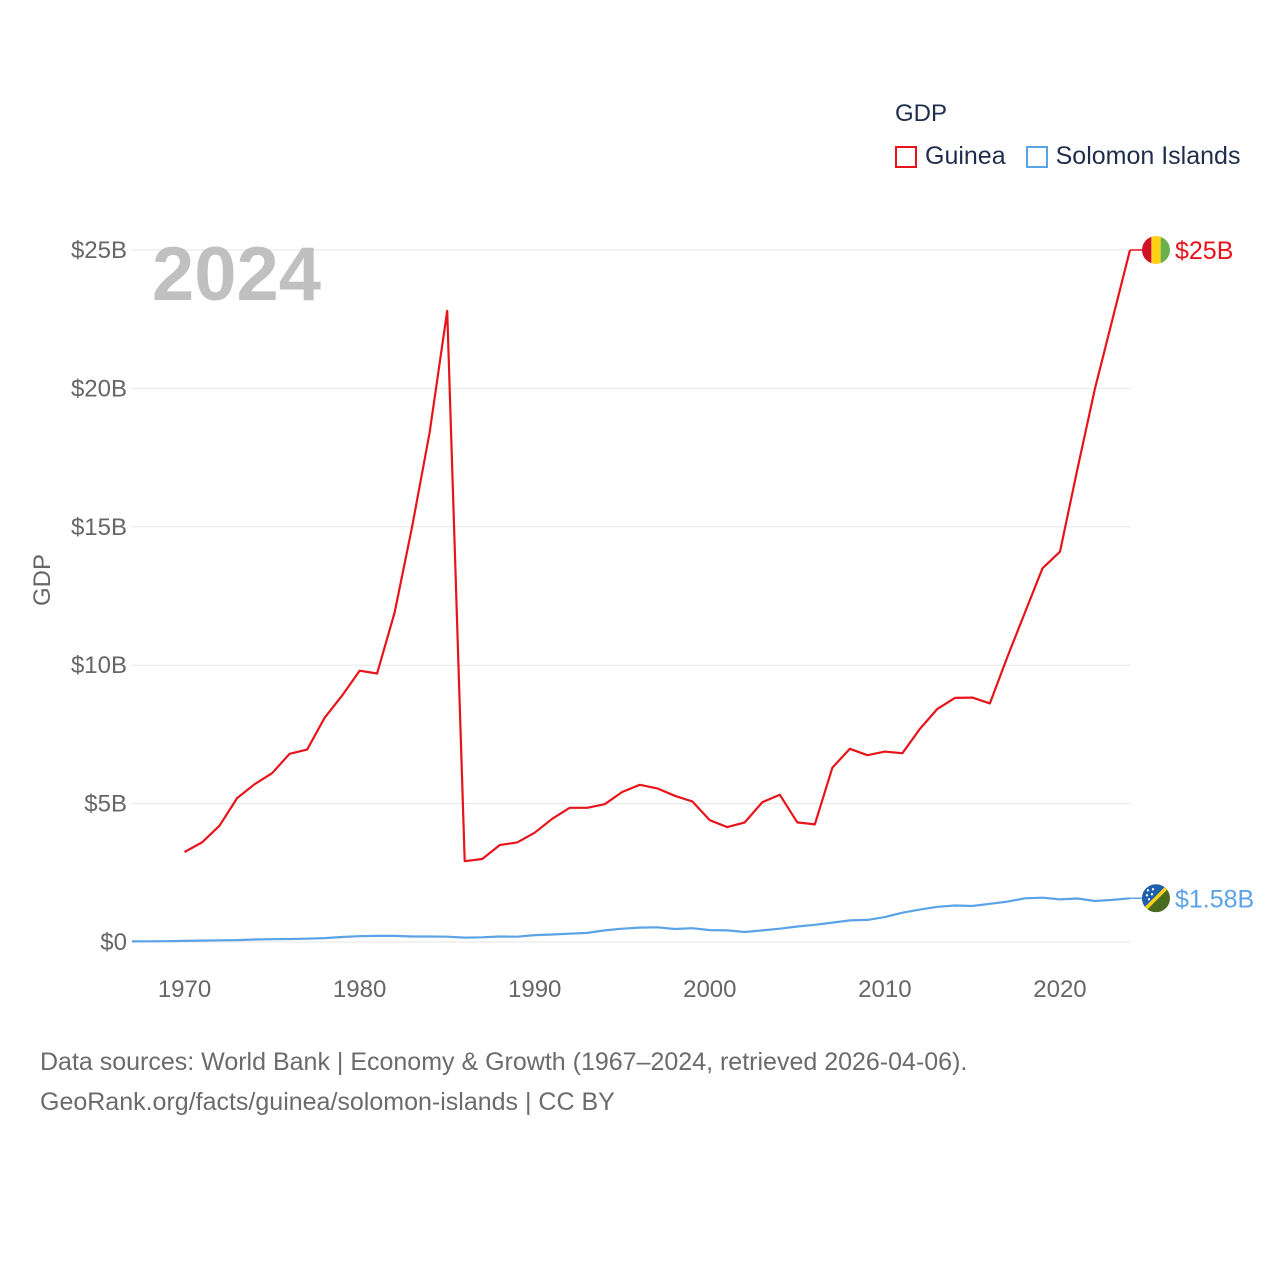 This screenshot has height=1280, width=1280. Describe the element at coordinates (99, 388) in the screenshot. I see `y-tick-label: $20B` at that location.